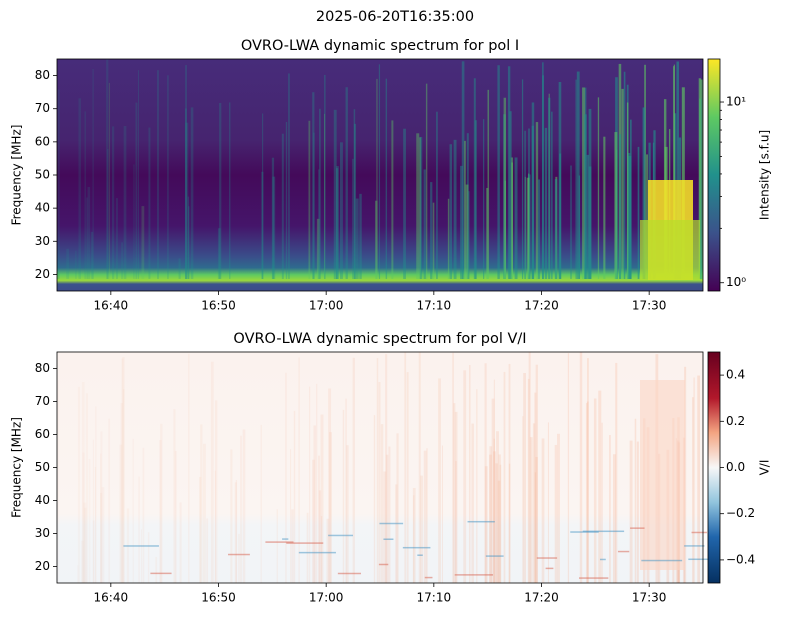 Image resolution: width=790 pixels, height=621 pixels. I want to click on colorbar-tick-label: −0.4, so click(740, 559).